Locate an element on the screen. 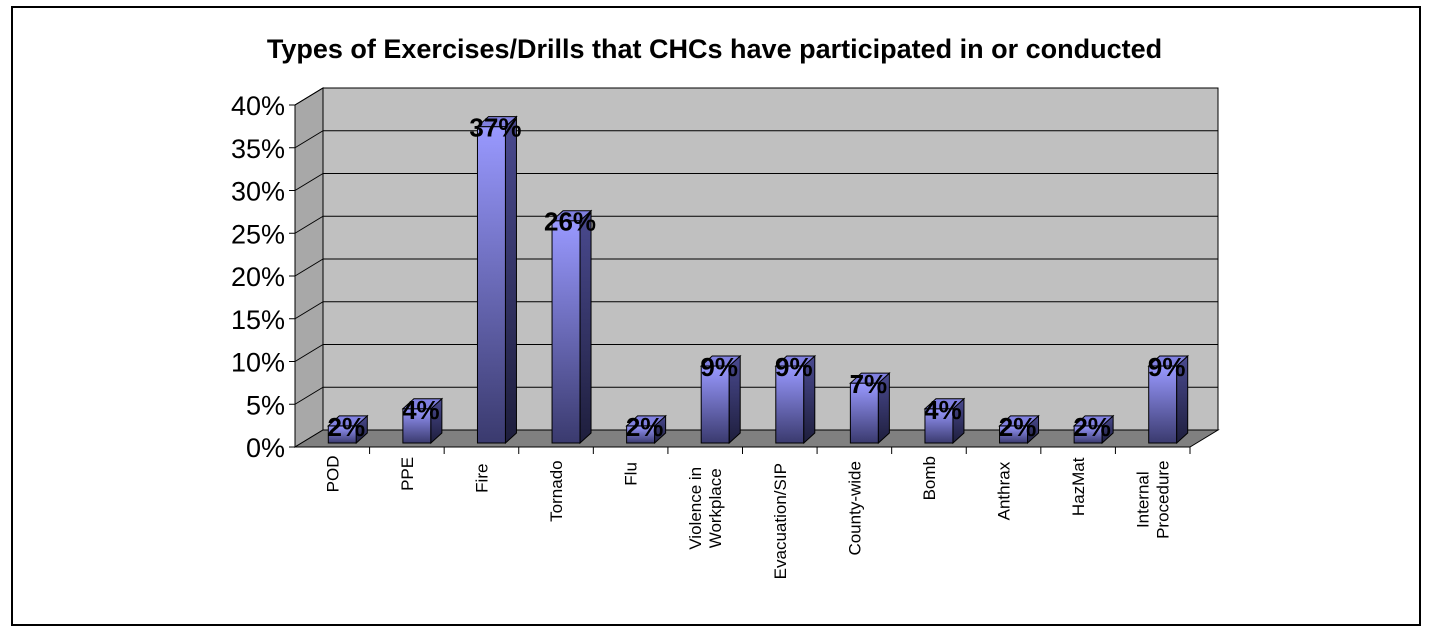 The image size is (1429, 626). data-label: 26% is located at coordinates (570, 222).